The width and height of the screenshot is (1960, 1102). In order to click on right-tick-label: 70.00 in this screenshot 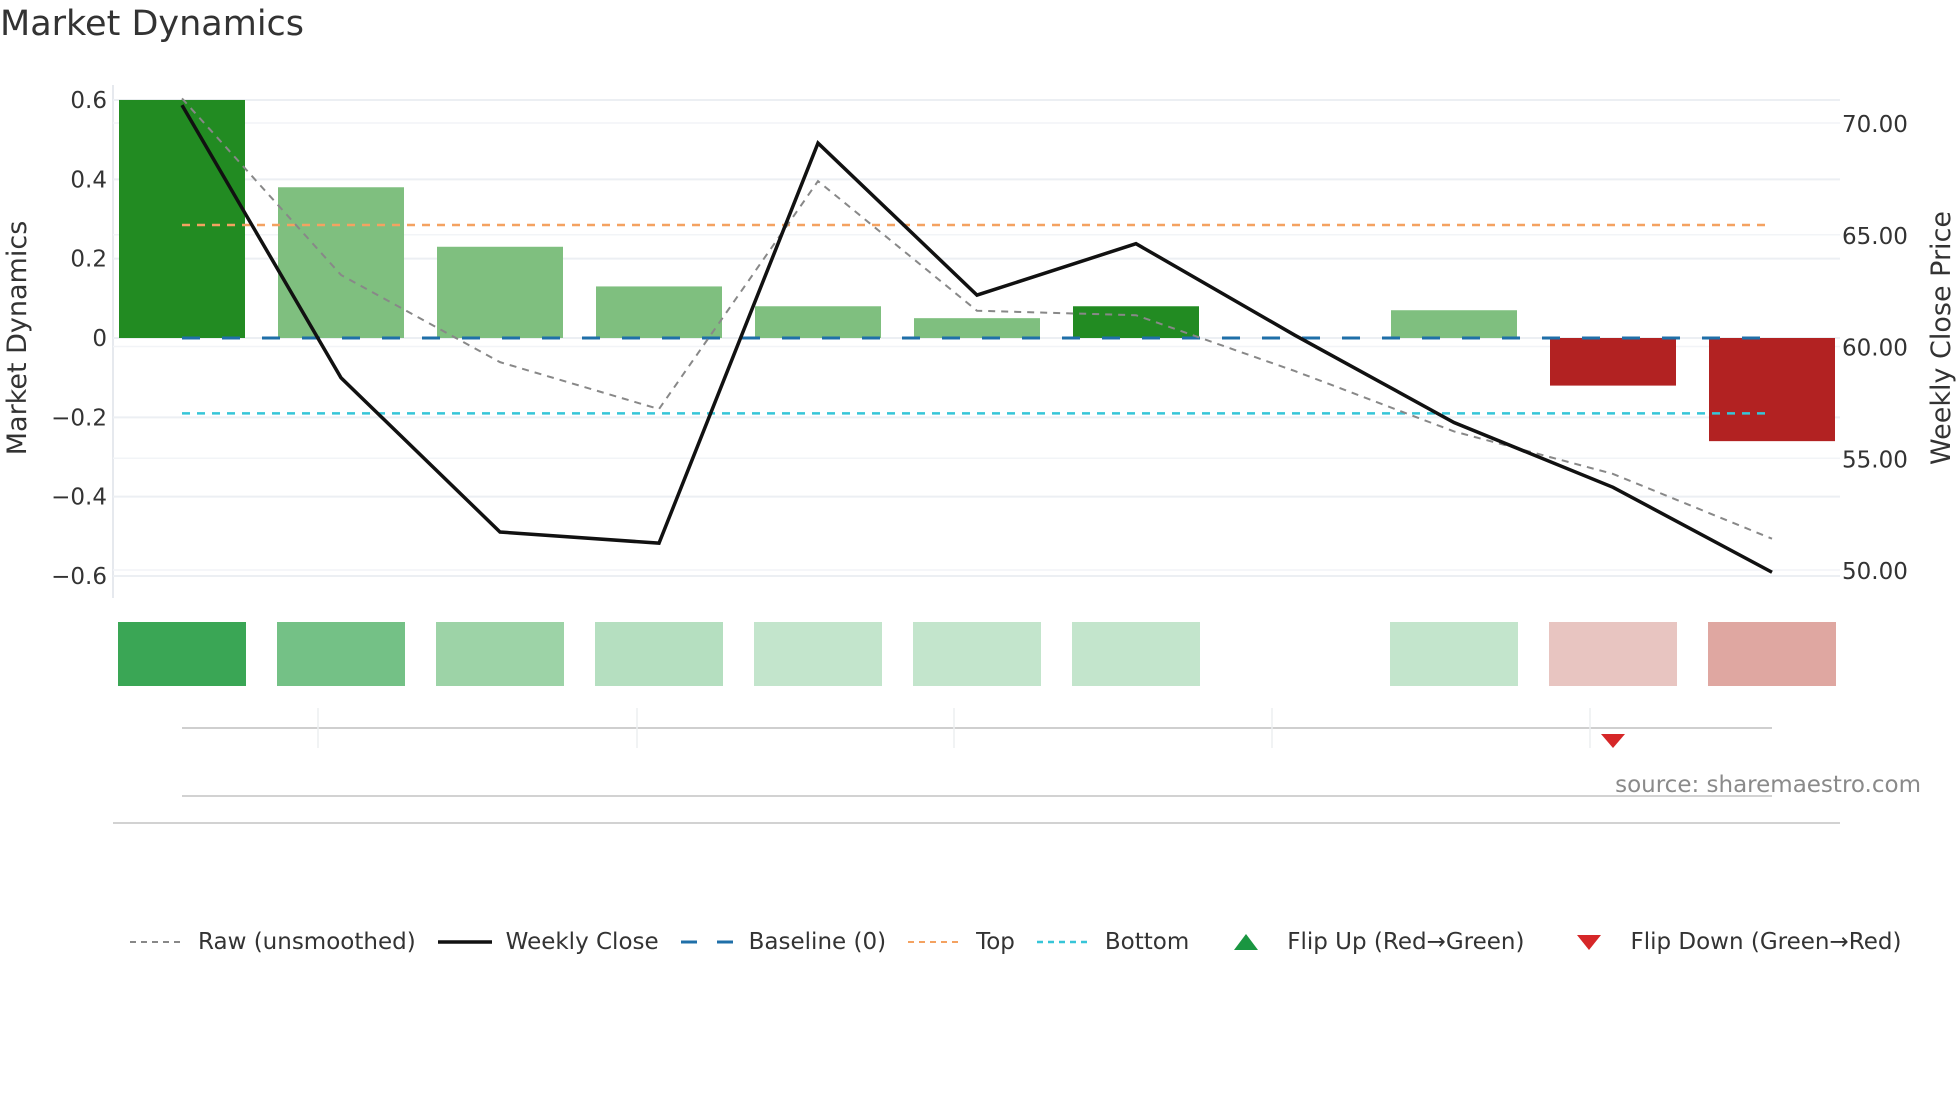, I will do `click(1875, 125)`.